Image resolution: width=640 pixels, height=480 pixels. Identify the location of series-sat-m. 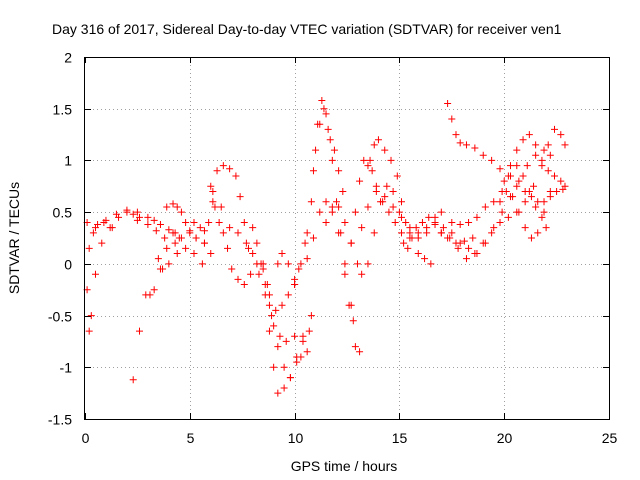
(315, 215).